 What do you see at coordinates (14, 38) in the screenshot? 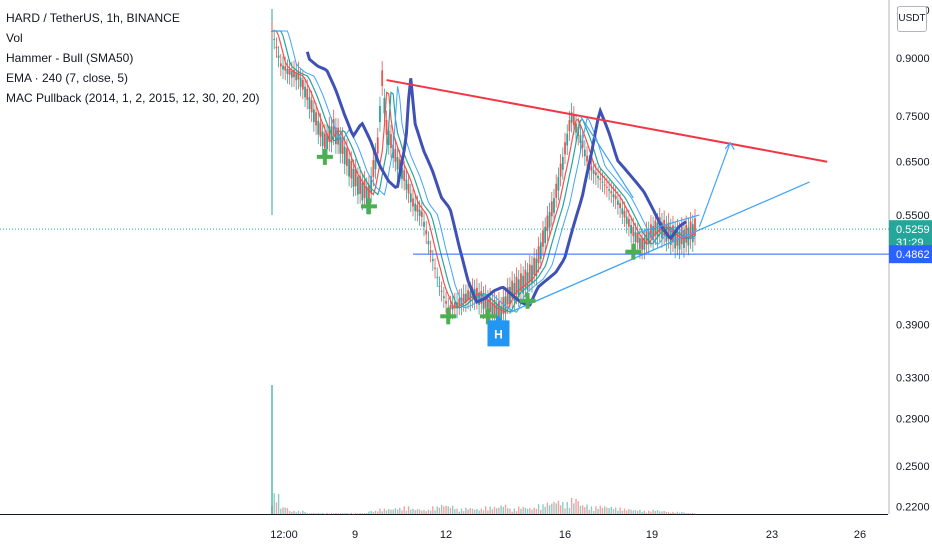
I see `legend-vol: Vol` at bounding box center [14, 38].